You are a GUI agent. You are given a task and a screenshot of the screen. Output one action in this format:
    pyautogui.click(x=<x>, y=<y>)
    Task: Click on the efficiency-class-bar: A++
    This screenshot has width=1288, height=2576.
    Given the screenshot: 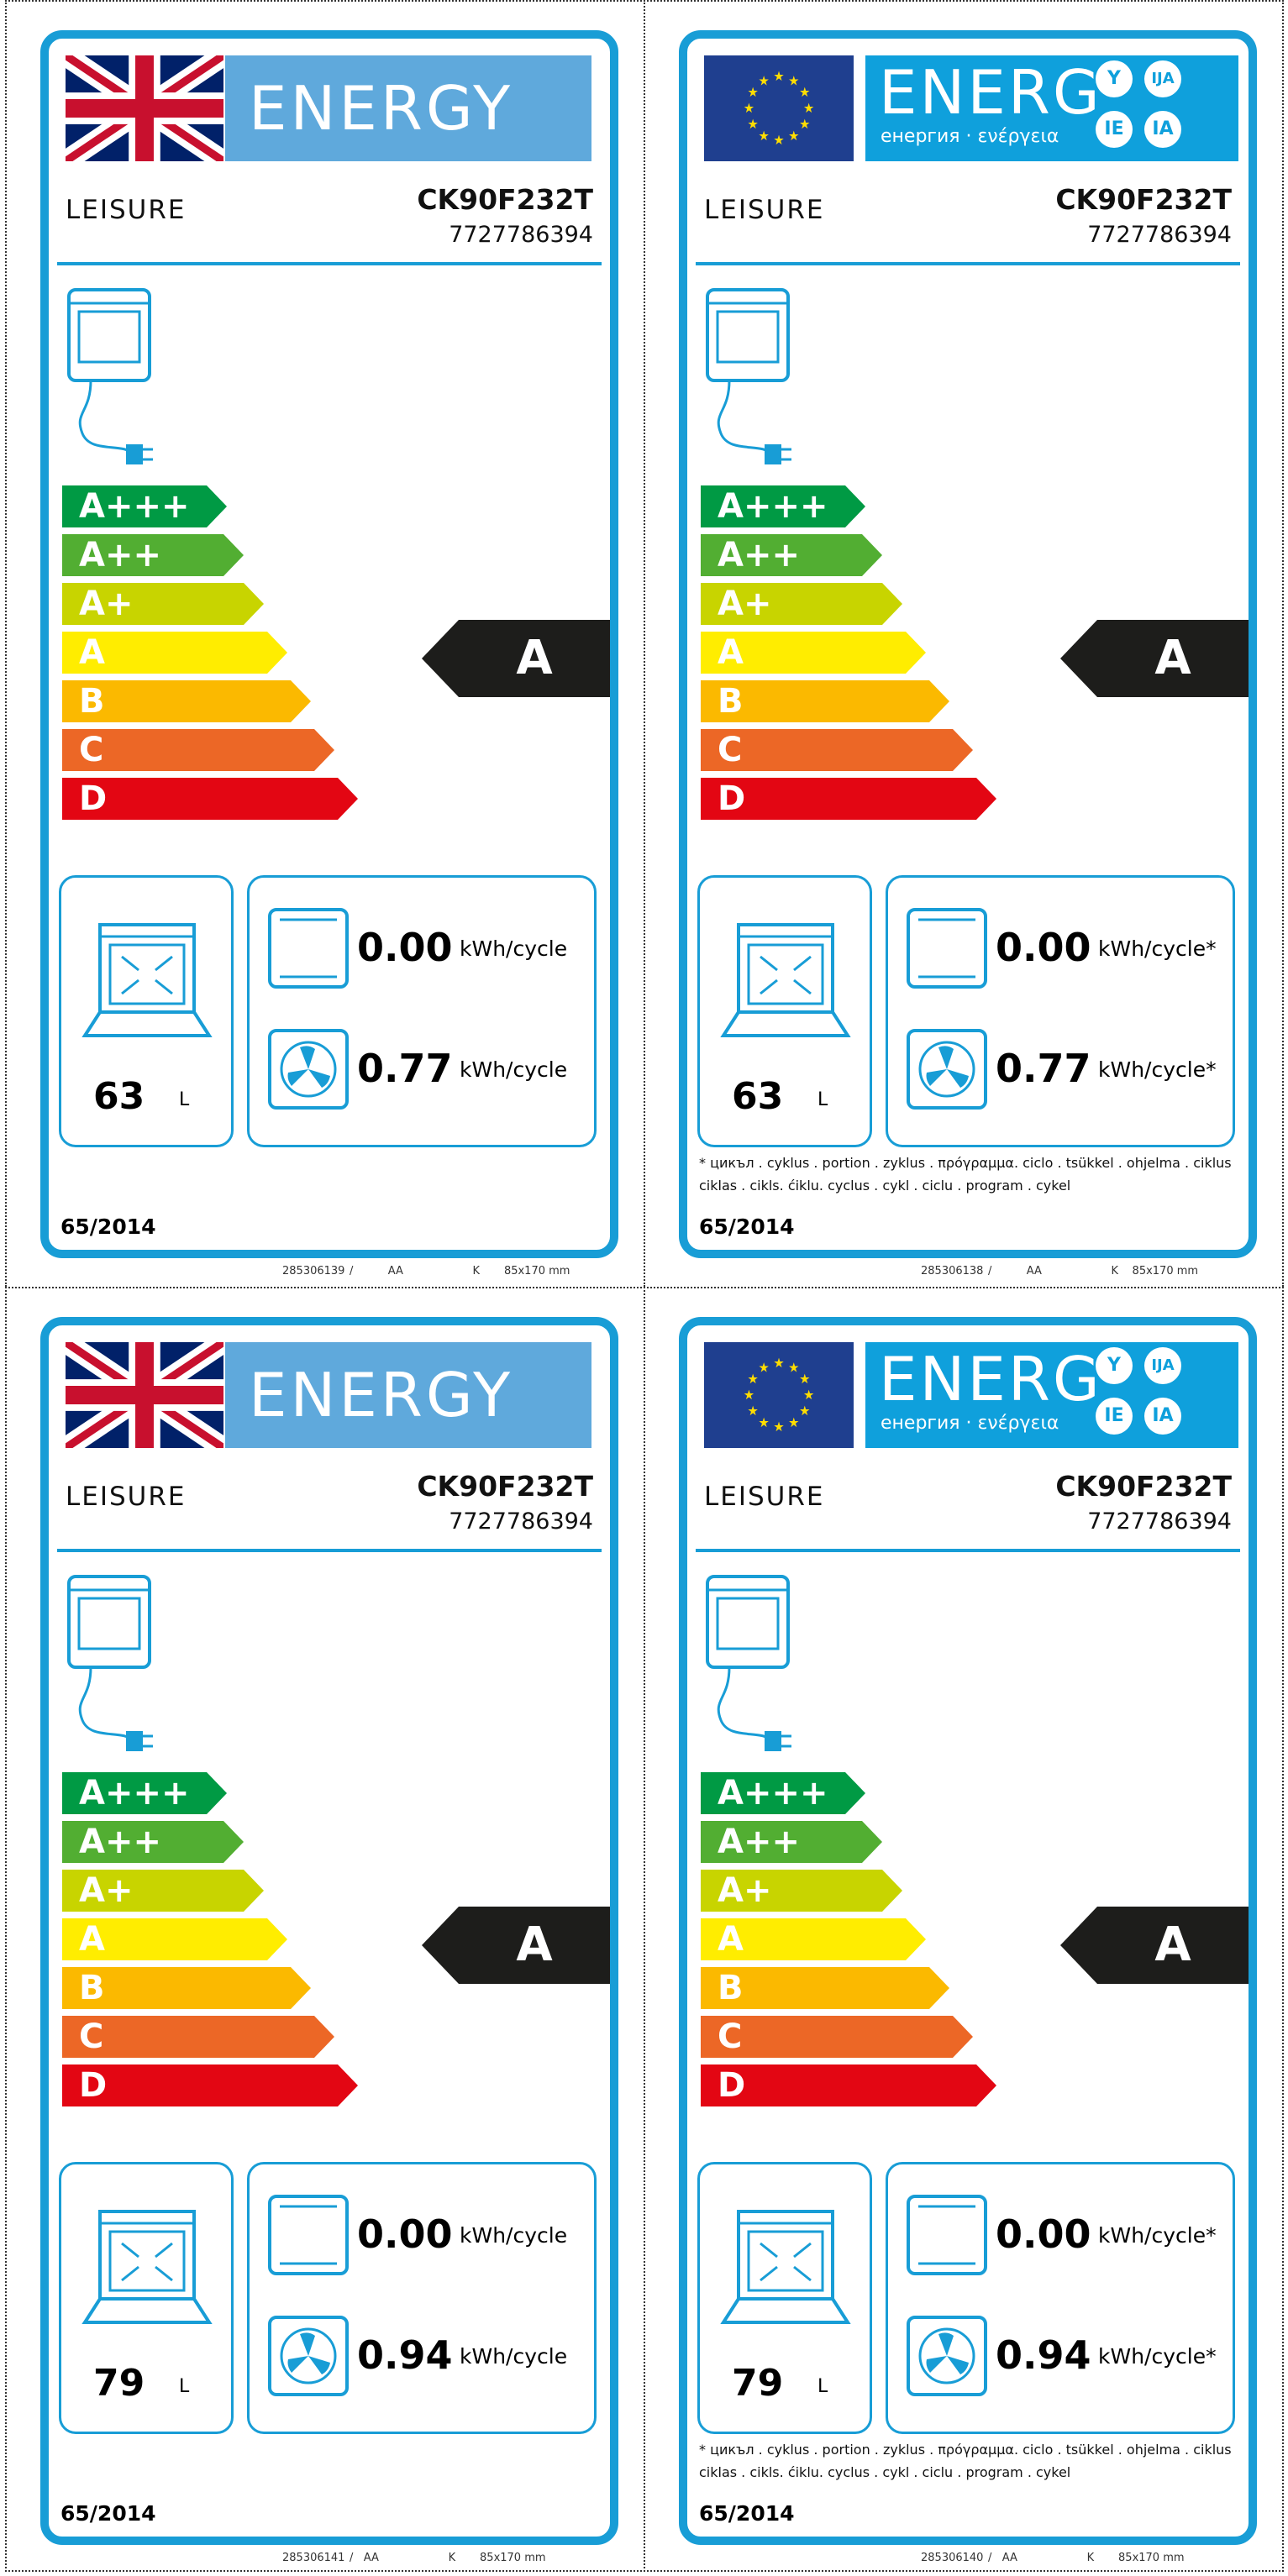 What is the action you would take?
    pyautogui.click(x=153, y=1842)
    